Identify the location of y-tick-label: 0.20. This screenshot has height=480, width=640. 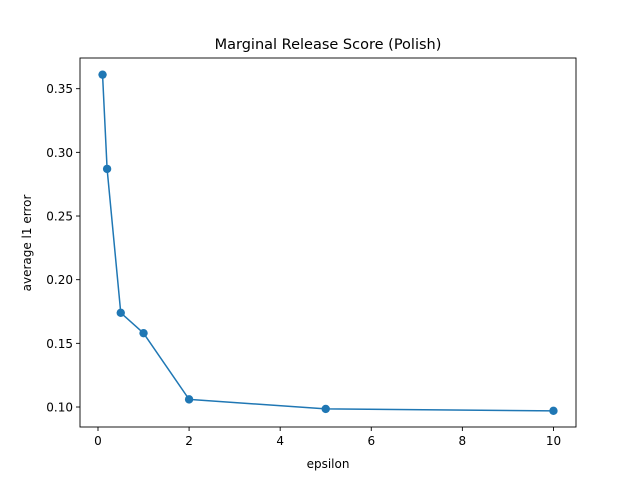
(59, 280).